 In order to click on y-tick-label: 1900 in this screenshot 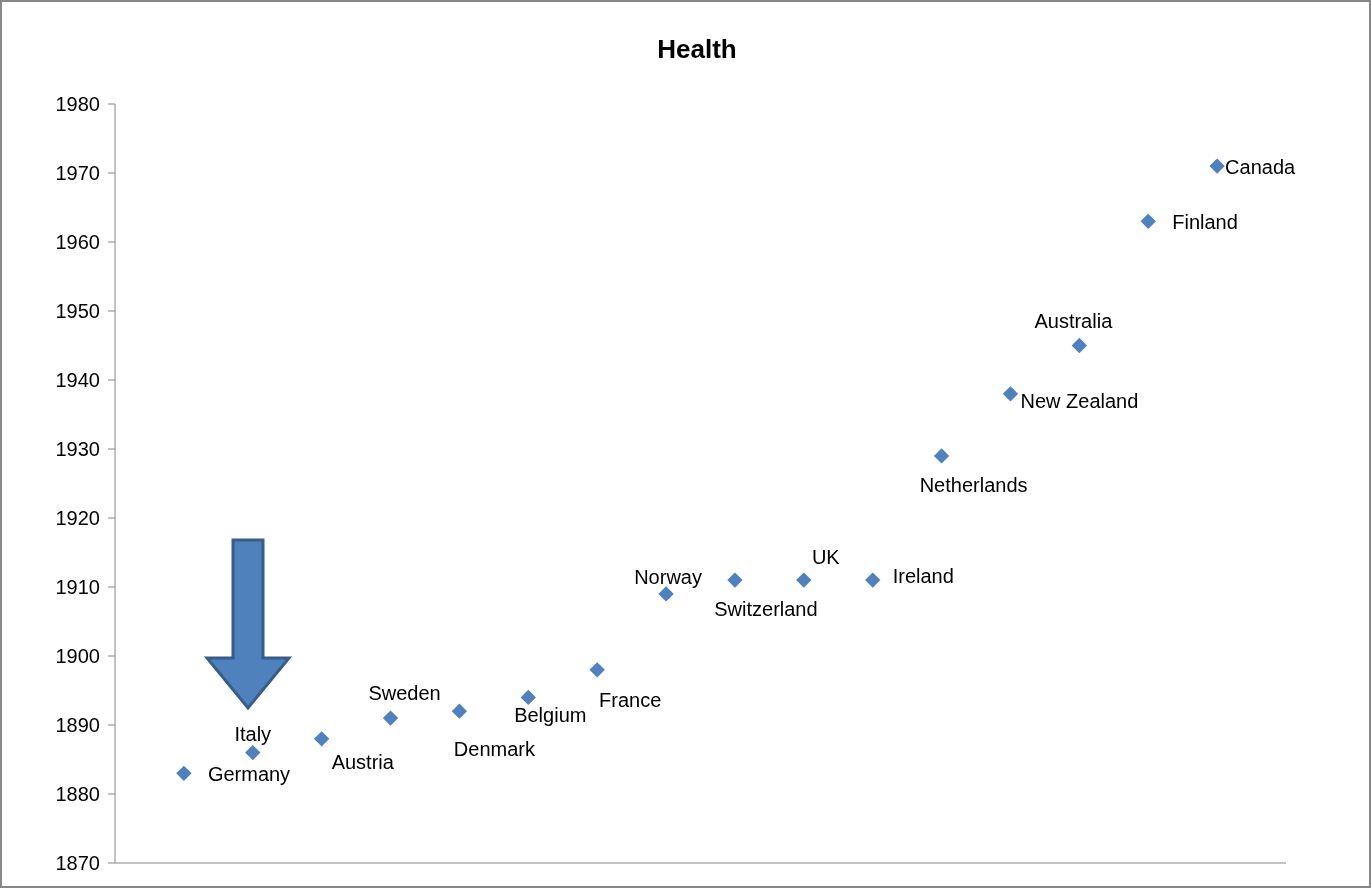, I will do `click(77, 656)`.